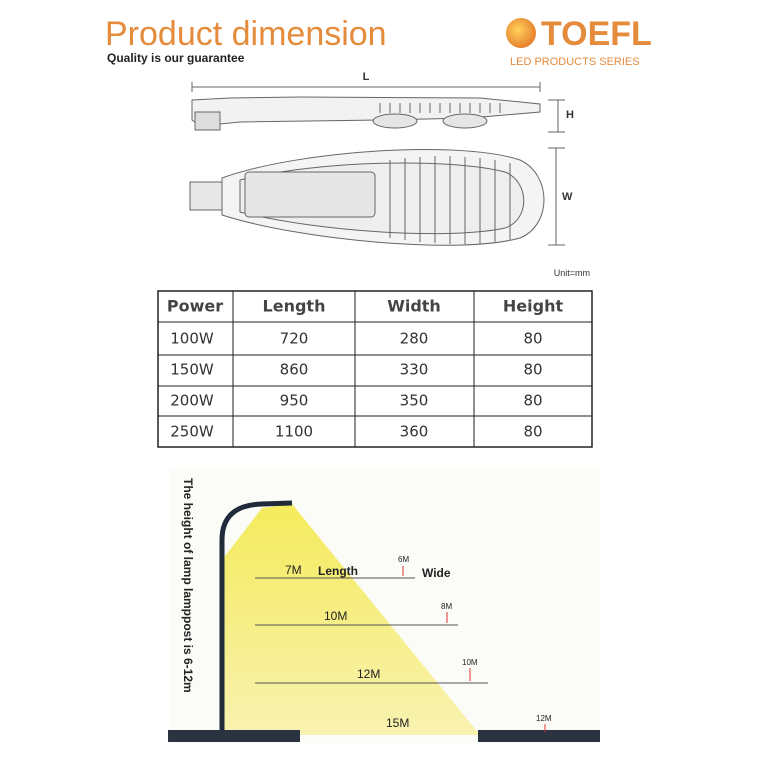 This screenshot has height=770, width=770. Describe the element at coordinates (188, 585) in the screenshot. I see `pole-height-note: The height of lamp lamppost is 6-12m` at that location.